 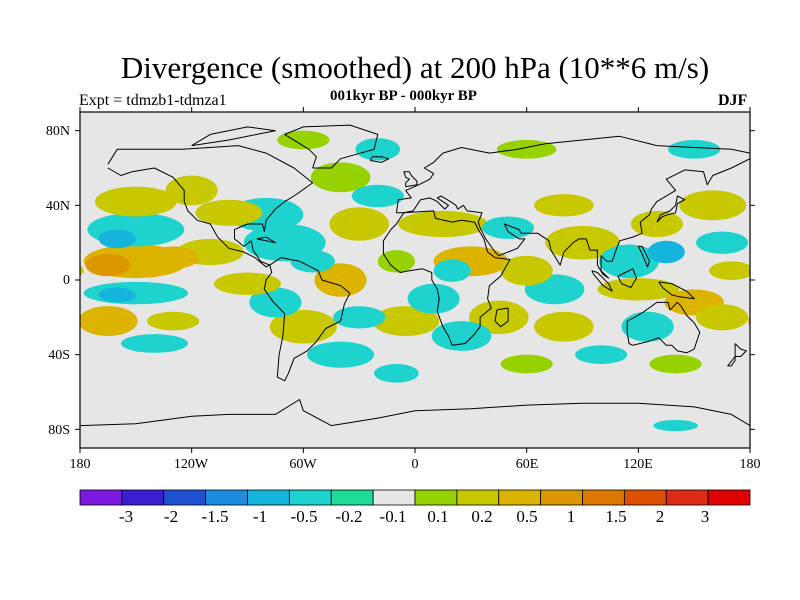 What do you see at coordinates (705, 516) in the screenshot?
I see `colorbar-label: 3` at bounding box center [705, 516].